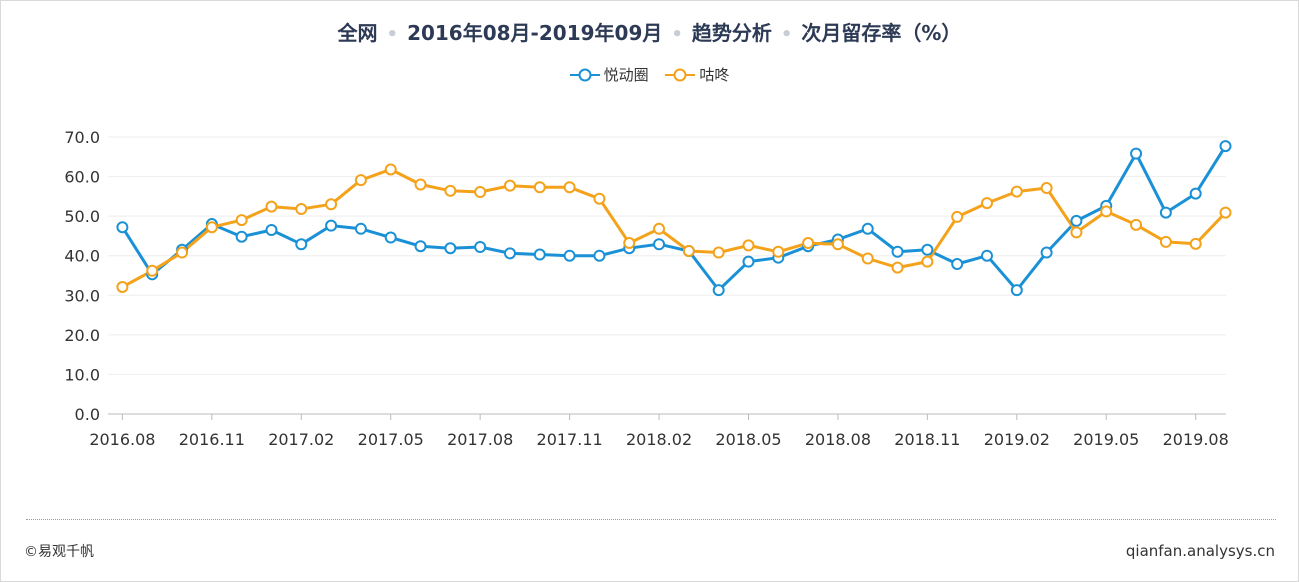  What do you see at coordinates (82, 177) in the screenshot?
I see `y-tick-label: 60.0` at bounding box center [82, 177].